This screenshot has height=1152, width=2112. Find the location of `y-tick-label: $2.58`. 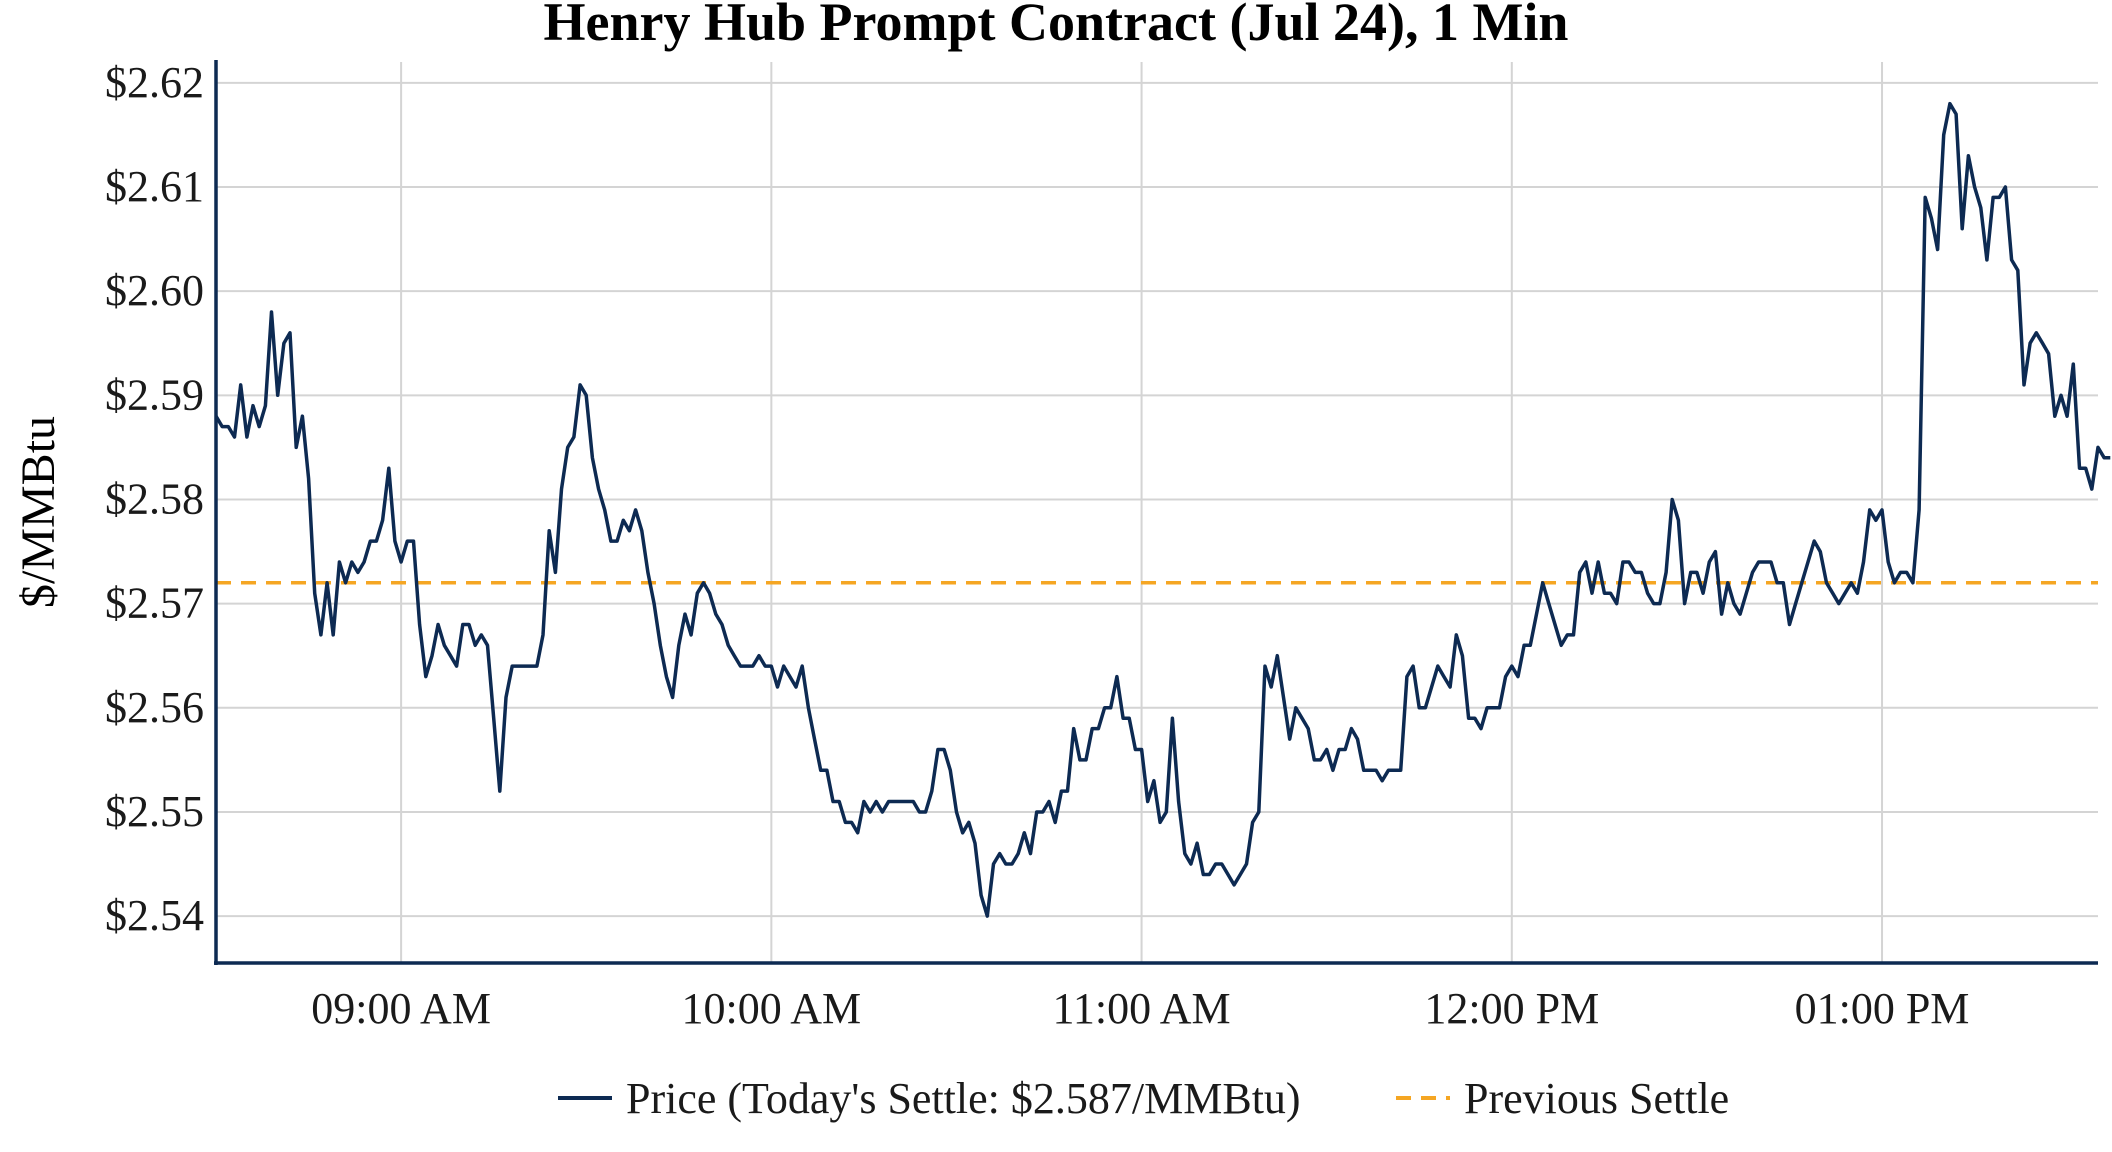

y-tick-label: $2.58 is located at coordinates (154, 498).